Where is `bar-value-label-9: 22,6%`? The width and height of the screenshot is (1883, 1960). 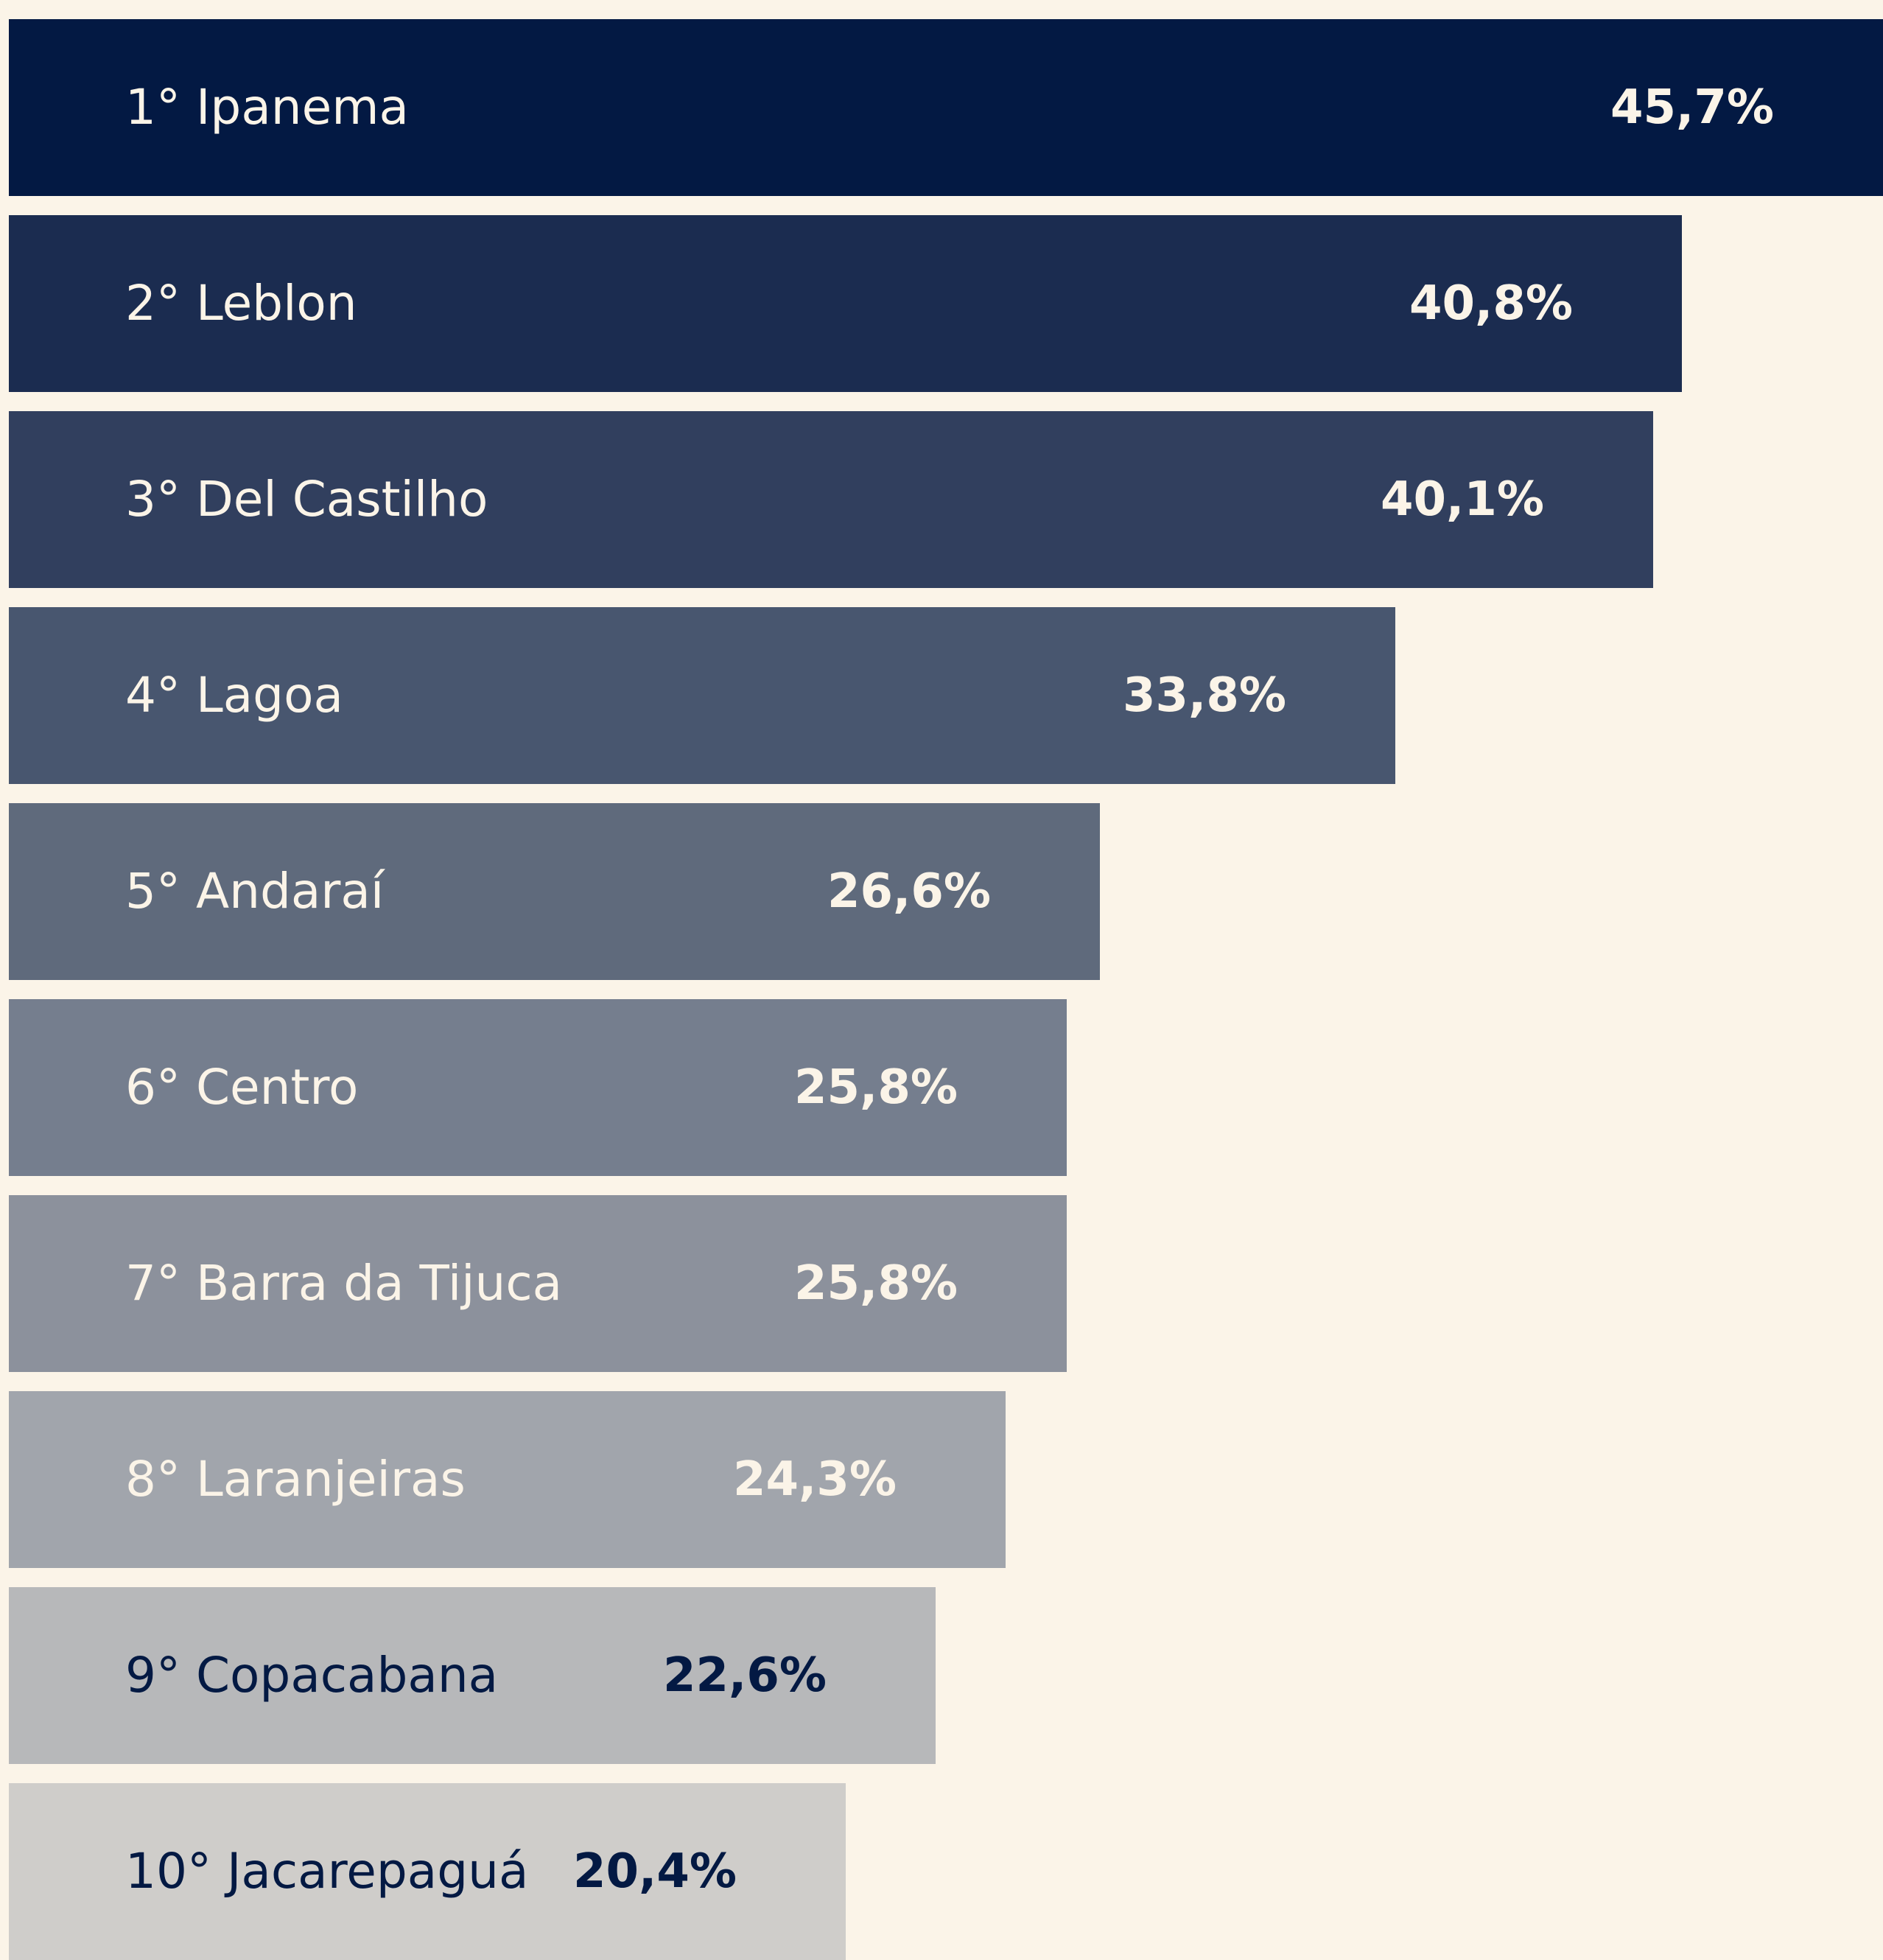
bar-value-label-9: 22,6% is located at coordinates (745, 1675).